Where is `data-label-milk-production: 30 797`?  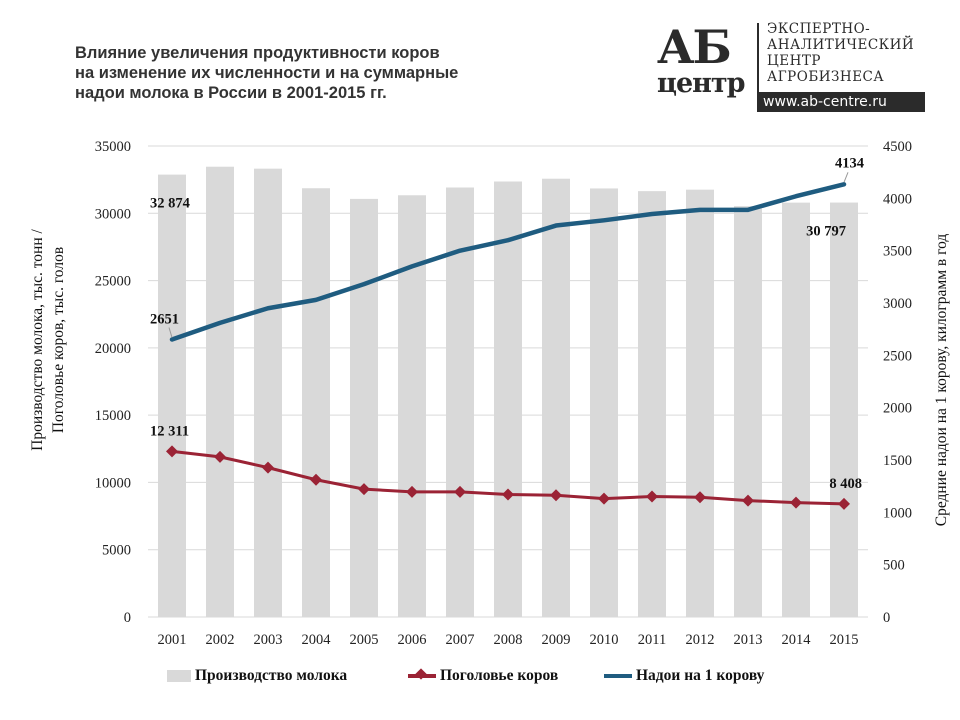
data-label-milk-production: 30 797 is located at coordinates (826, 232).